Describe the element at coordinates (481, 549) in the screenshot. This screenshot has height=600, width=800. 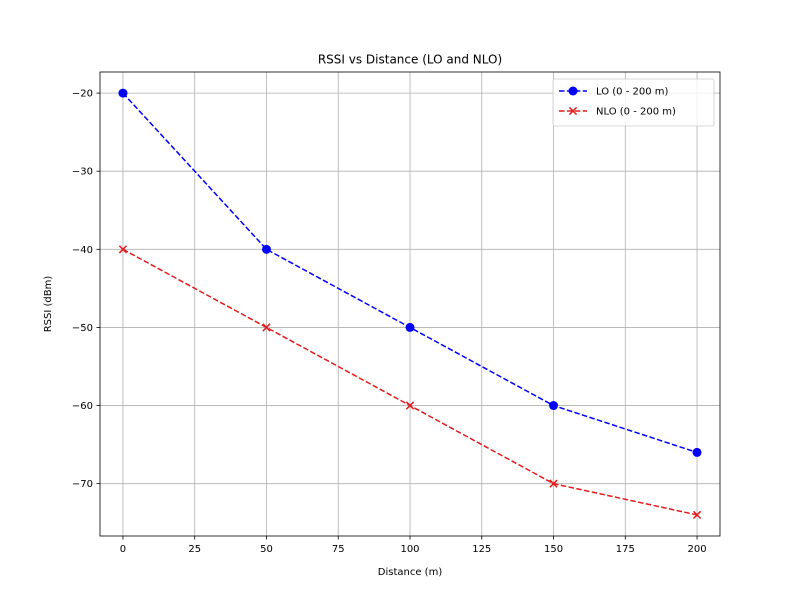
I see `x-tick-label: 125` at that location.